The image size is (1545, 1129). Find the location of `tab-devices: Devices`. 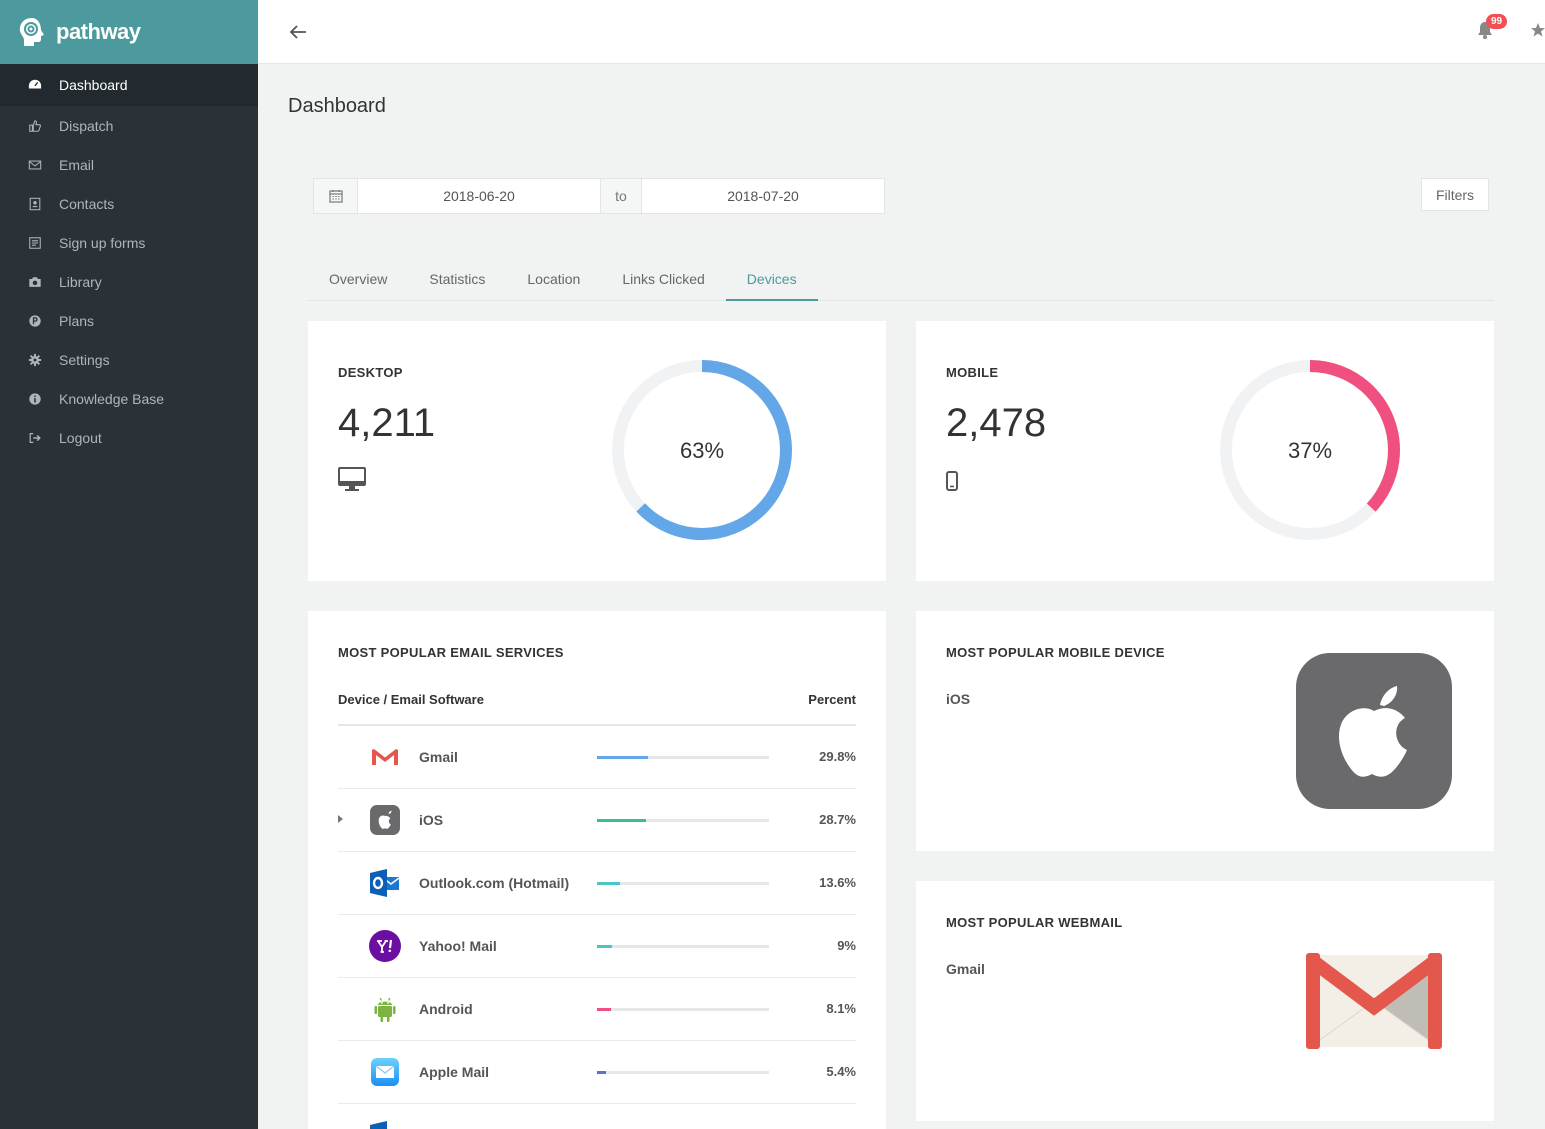

tab-devices: Devices is located at coordinates (771, 279).